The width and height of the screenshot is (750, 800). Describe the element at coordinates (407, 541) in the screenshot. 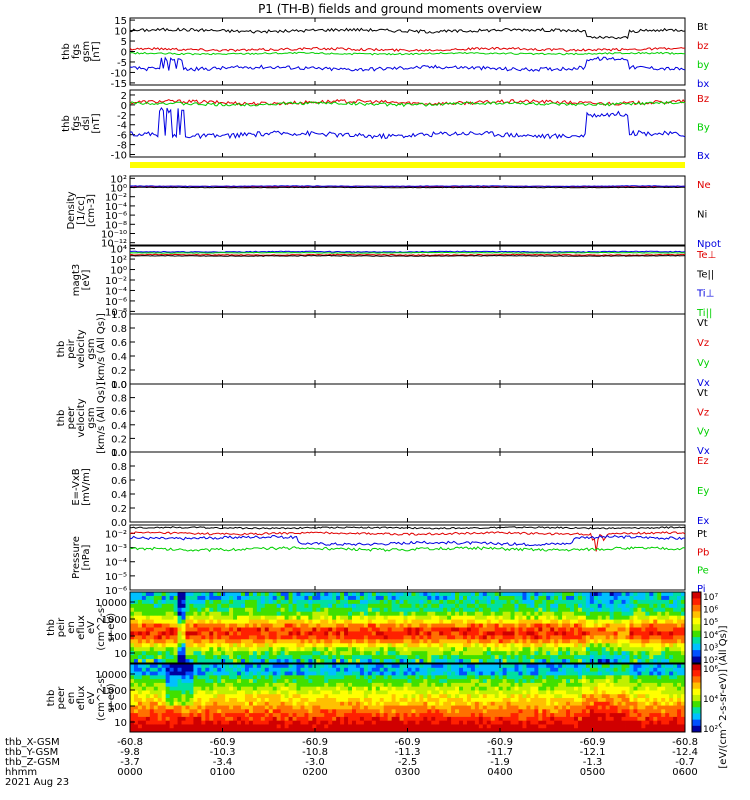

I see `series-Pb-line` at that location.